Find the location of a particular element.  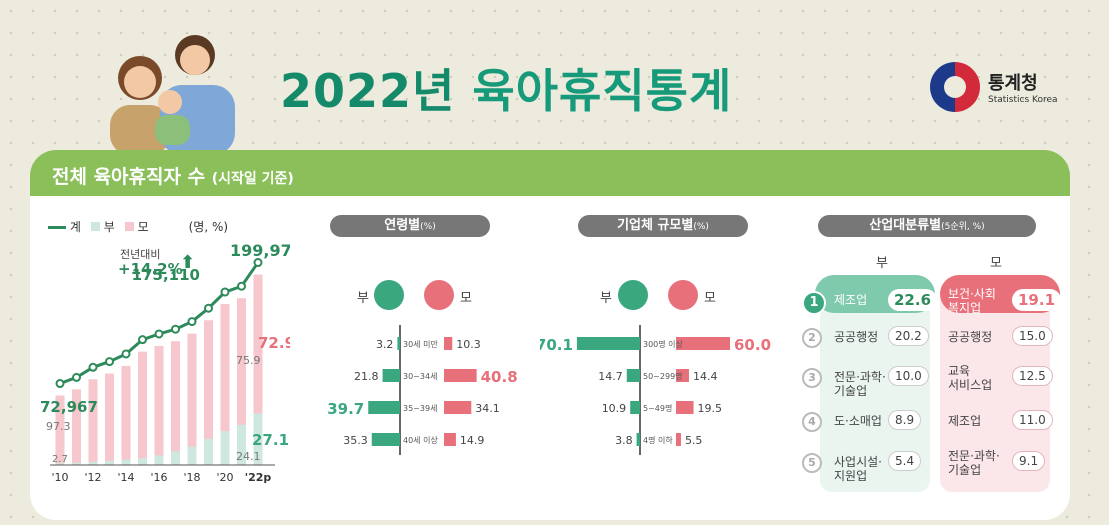

size-section-pill: 기업체 규모별(%) is located at coordinates (663, 226).